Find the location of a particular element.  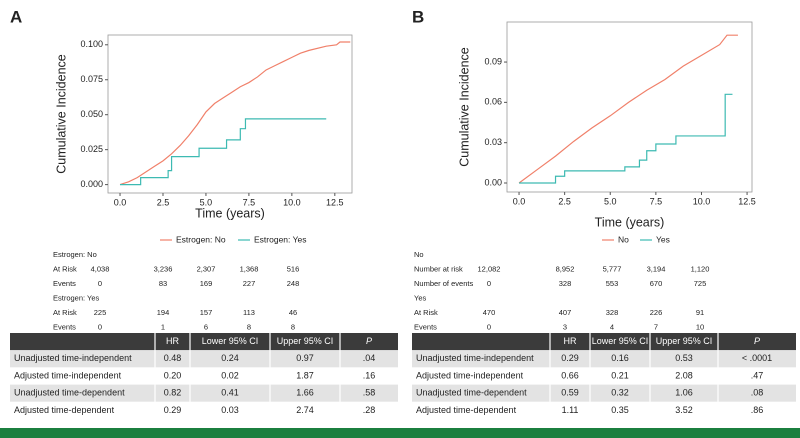

x-axis-title: Time (years) is located at coordinates (630, 222).